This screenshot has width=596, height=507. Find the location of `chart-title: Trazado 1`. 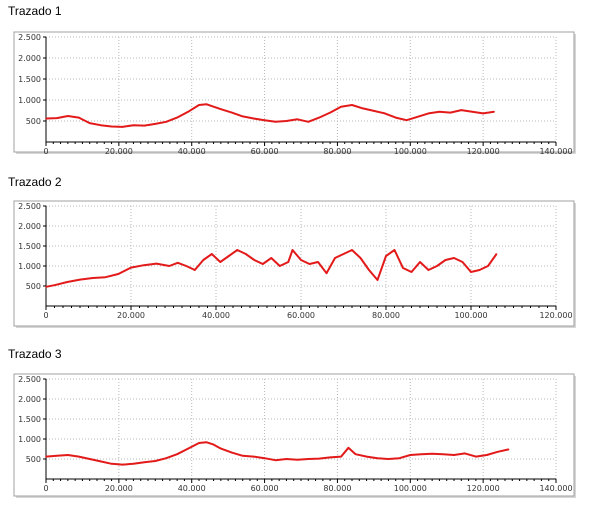

chart-title: Trazado 1 is located at coordinates (35, 11).